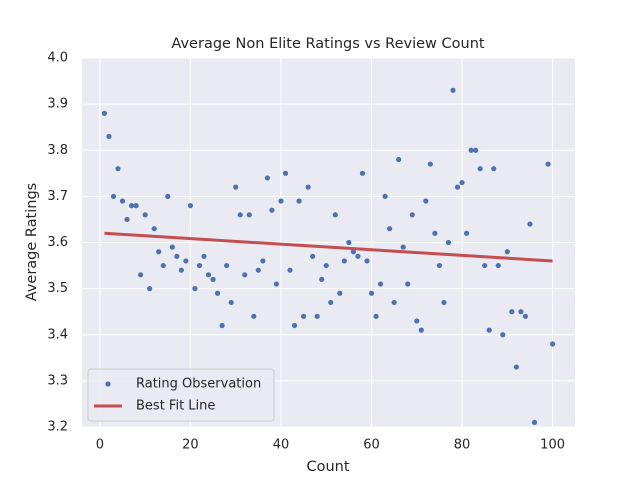 The height and width of the screenshot is (484, 640). Describe the element at coordinates (108, 384) in the screenshot. I see `legend-swatch` at that location.